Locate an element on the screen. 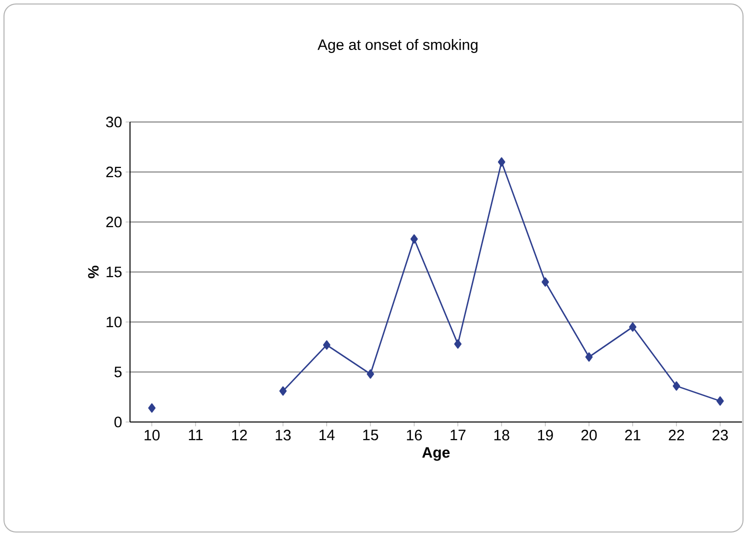 The width and height of the screenshot is (747, 536). y-tick-label: 25 is located at coordinates (114, 172).